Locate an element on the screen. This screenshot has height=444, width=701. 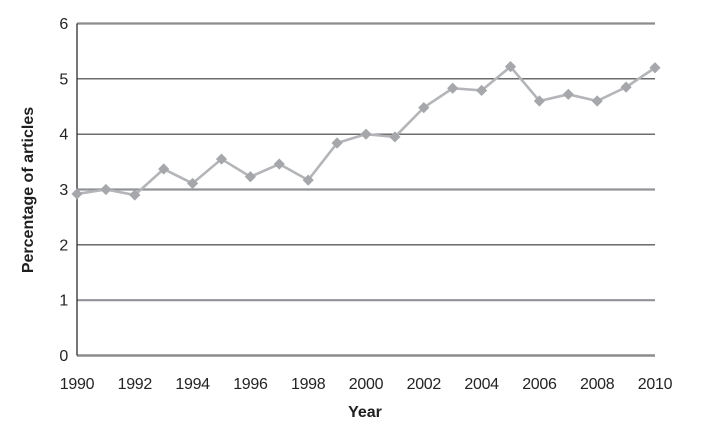
x-tick-label-1996: 1996 is located at coordinates (250, 384).